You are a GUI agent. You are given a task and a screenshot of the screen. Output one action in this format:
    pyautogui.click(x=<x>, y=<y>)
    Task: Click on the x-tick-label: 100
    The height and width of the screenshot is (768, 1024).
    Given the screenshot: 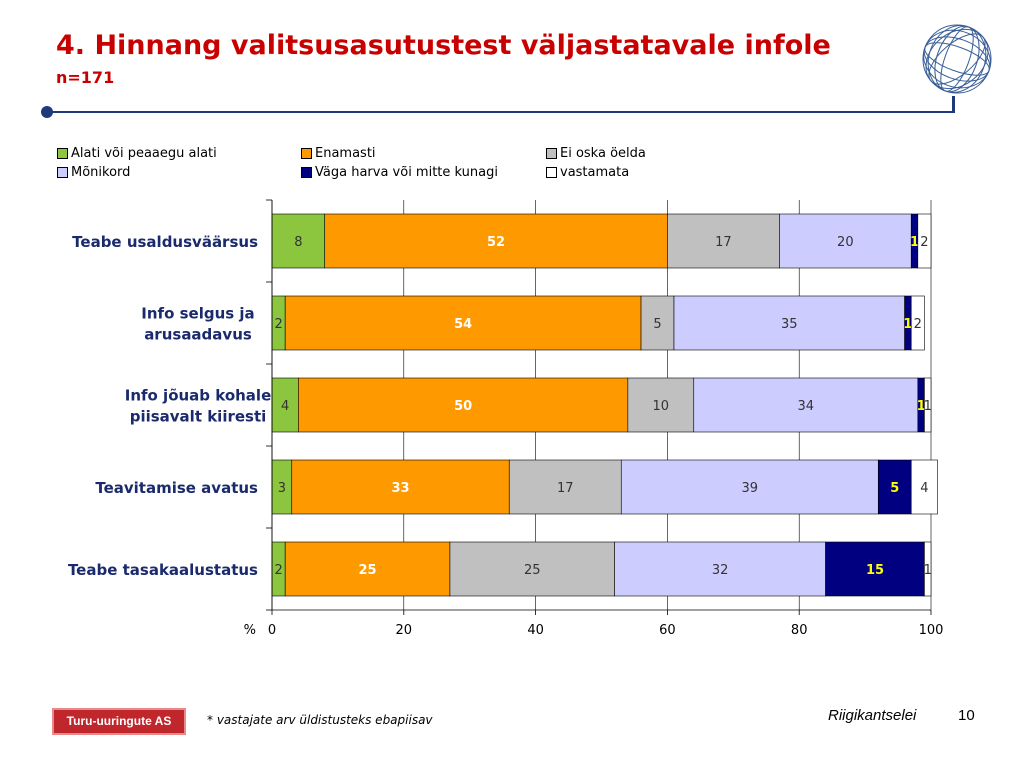 What is the action you would take?
    pyautogui.click(x=931, y=630)
    